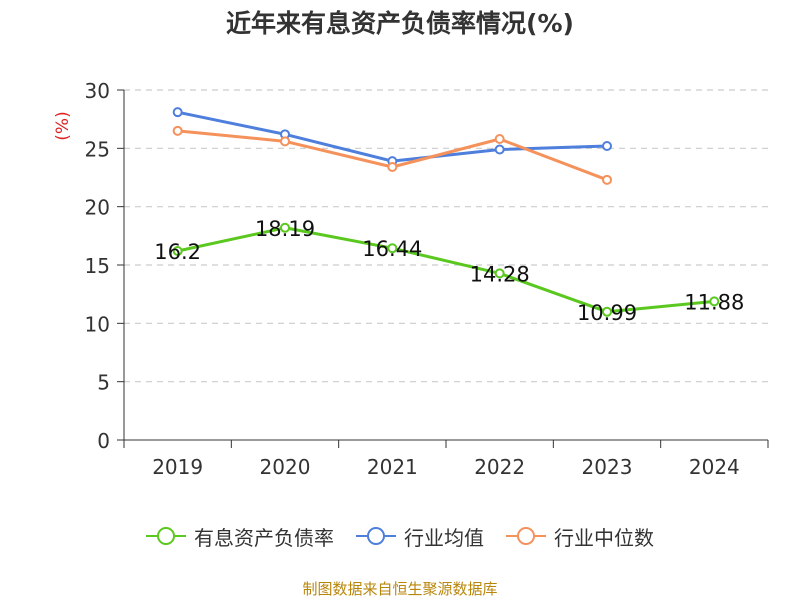 The height and width of the screenshot is (600, 800). I want to click on legend-item-debt-ratio: 有息资产负债率, so click(240, 536).